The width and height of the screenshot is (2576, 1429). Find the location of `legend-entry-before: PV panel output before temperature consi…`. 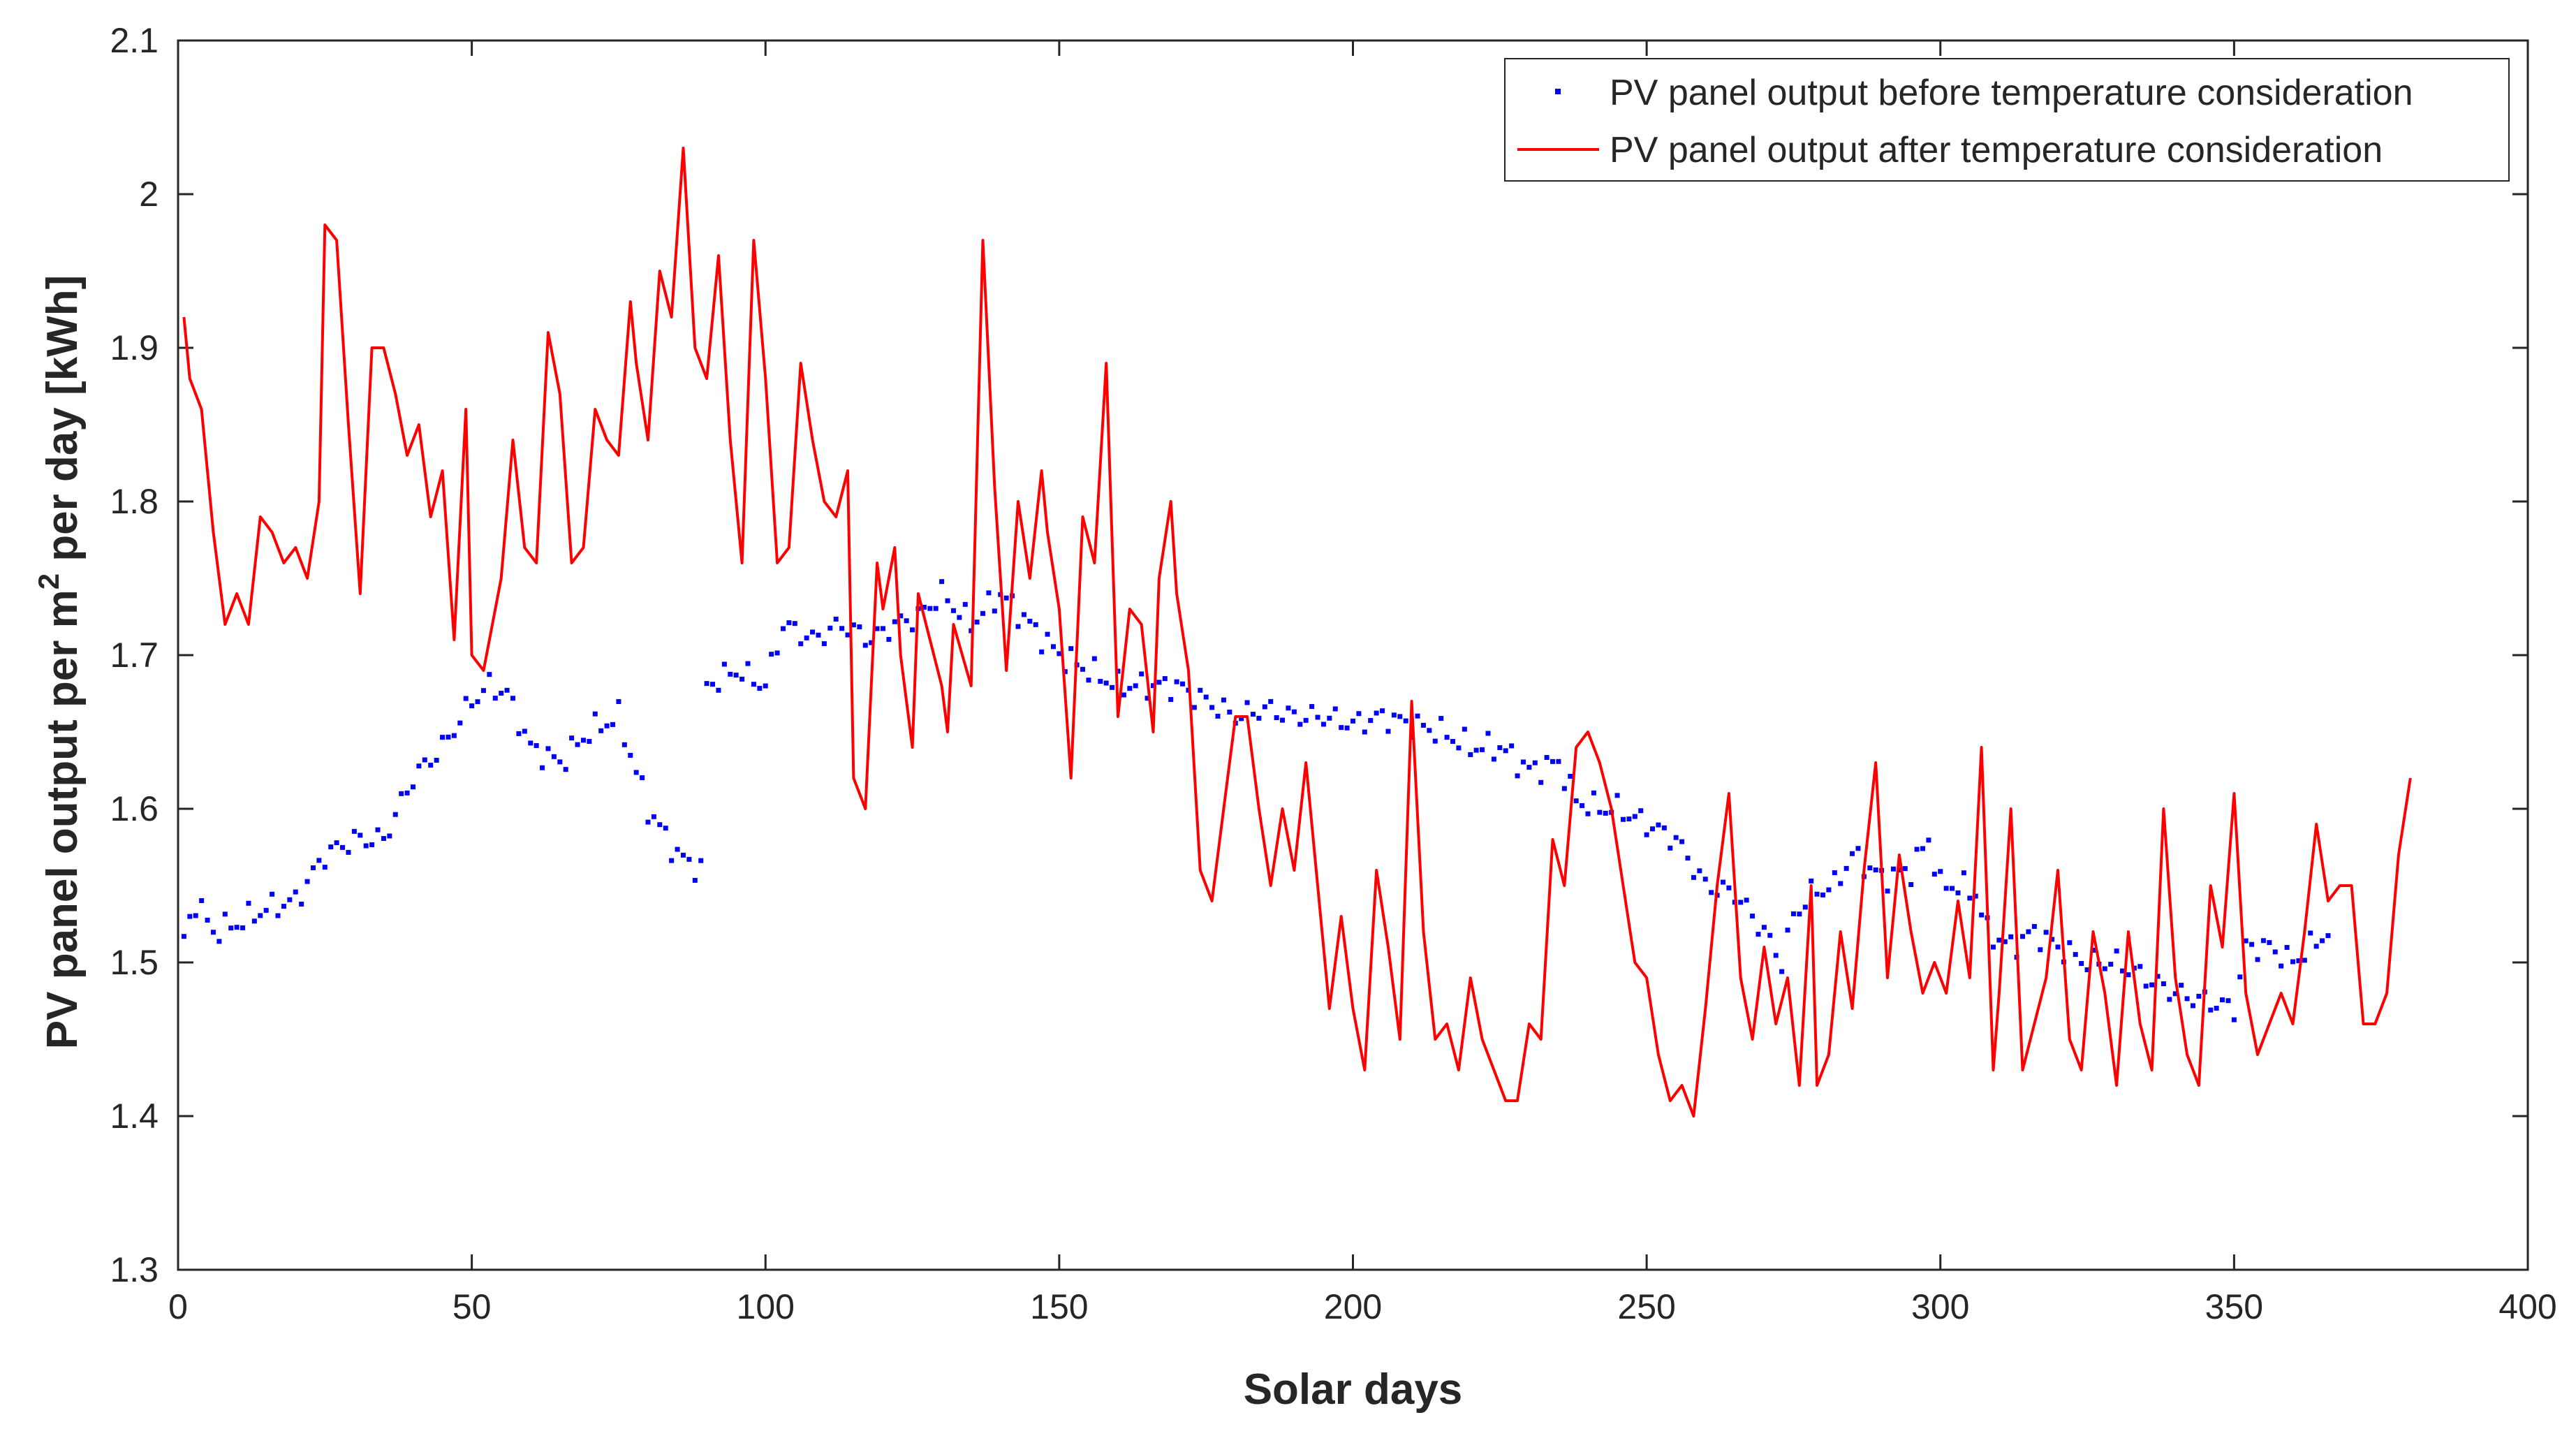

legend-entry-before: PV panel output before temperature consi… is located at coordinates (2011, 93).